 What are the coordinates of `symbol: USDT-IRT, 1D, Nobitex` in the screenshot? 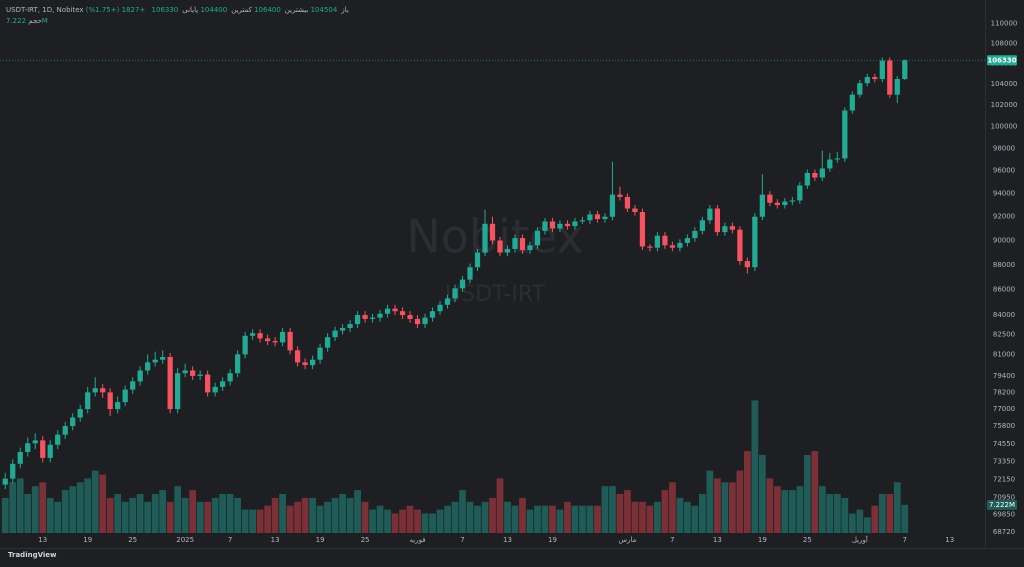 It's located at (45, 10).